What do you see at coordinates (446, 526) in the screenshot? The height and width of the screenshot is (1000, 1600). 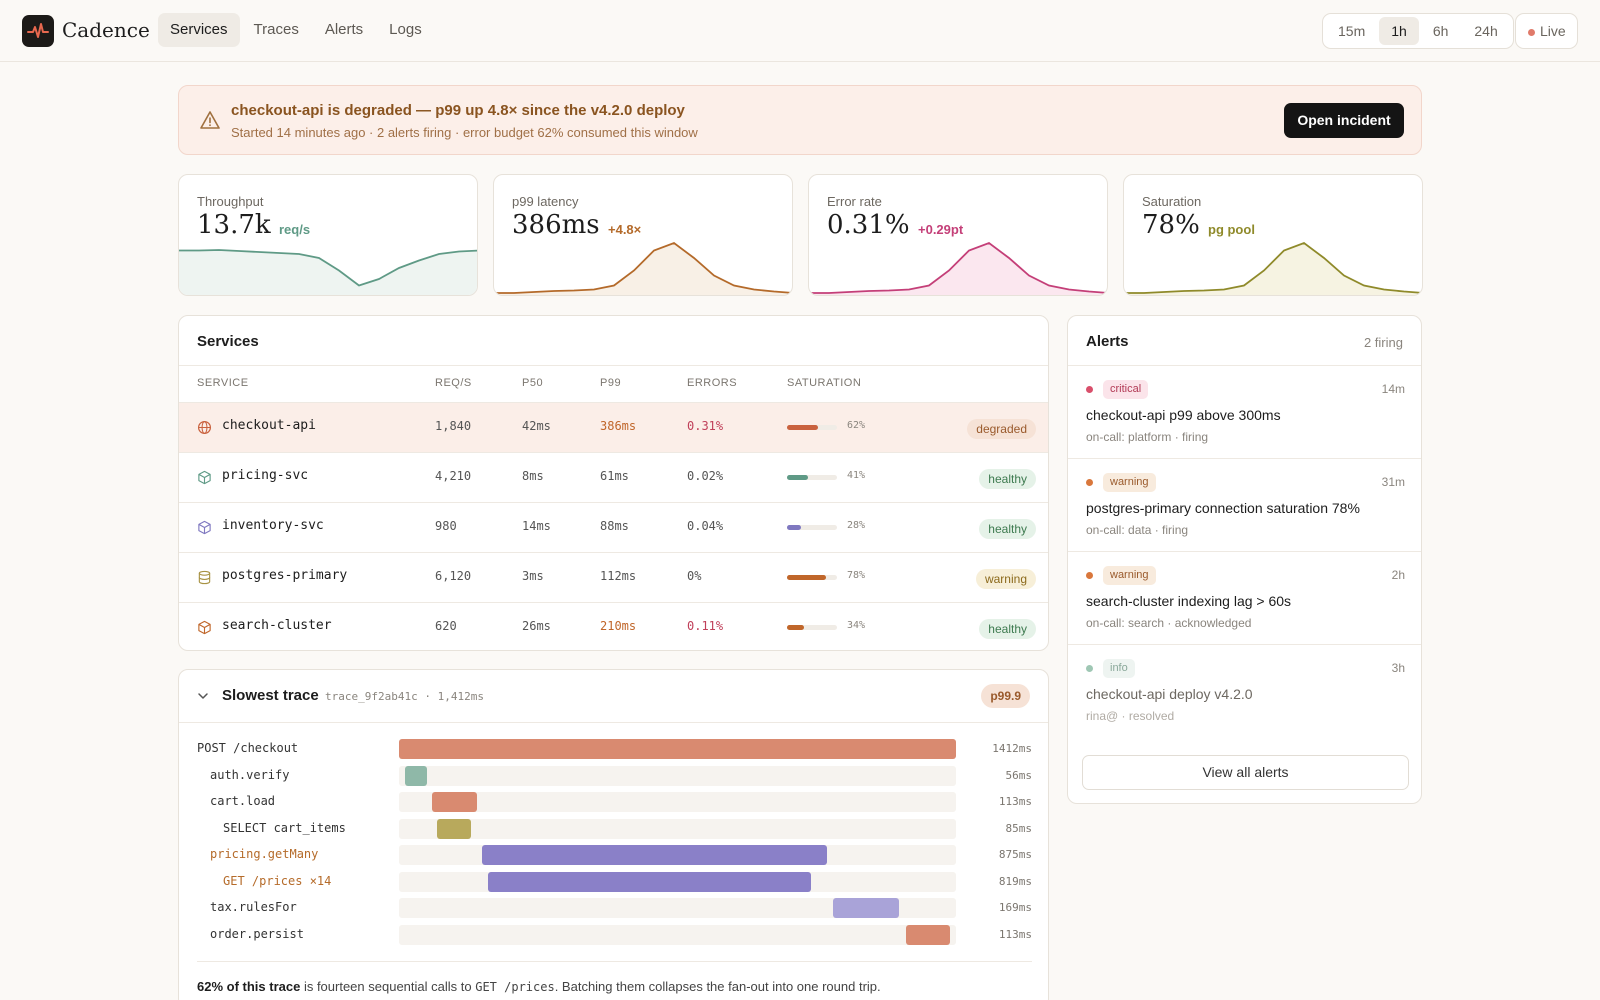 I see `service-req: 980` at bounding box center [446, 526].